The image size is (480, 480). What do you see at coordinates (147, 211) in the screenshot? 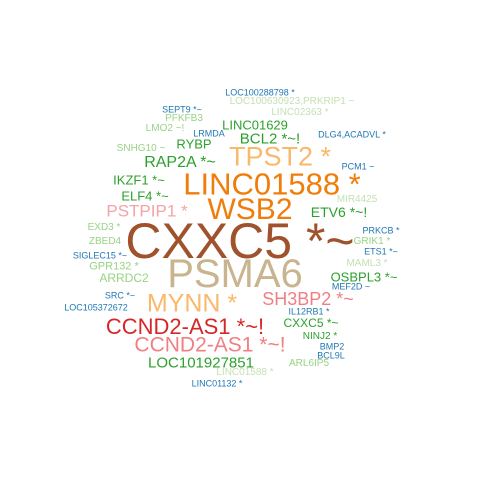
I see `word-pstpip1: PSTPIP1 *` at bounding box center [147, 211].